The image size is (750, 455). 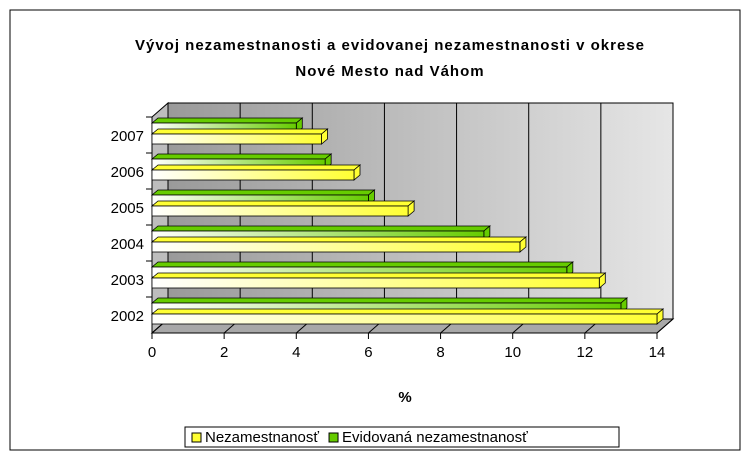 I want to click on x-tick-label: 6, so click(x=368, y=352).